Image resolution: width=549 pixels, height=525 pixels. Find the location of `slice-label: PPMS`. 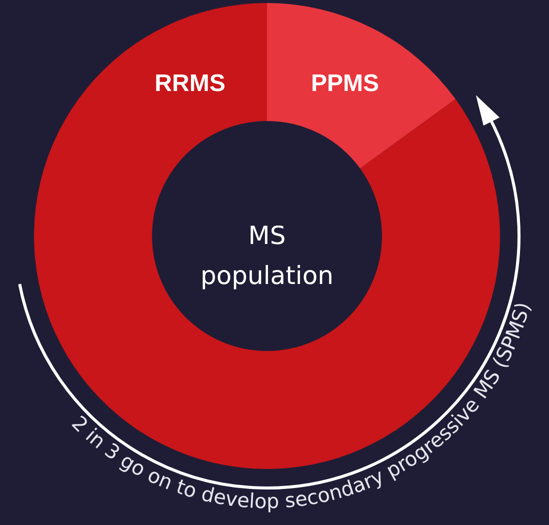

slice-label: PPMS is located at coordinates (345, 83).